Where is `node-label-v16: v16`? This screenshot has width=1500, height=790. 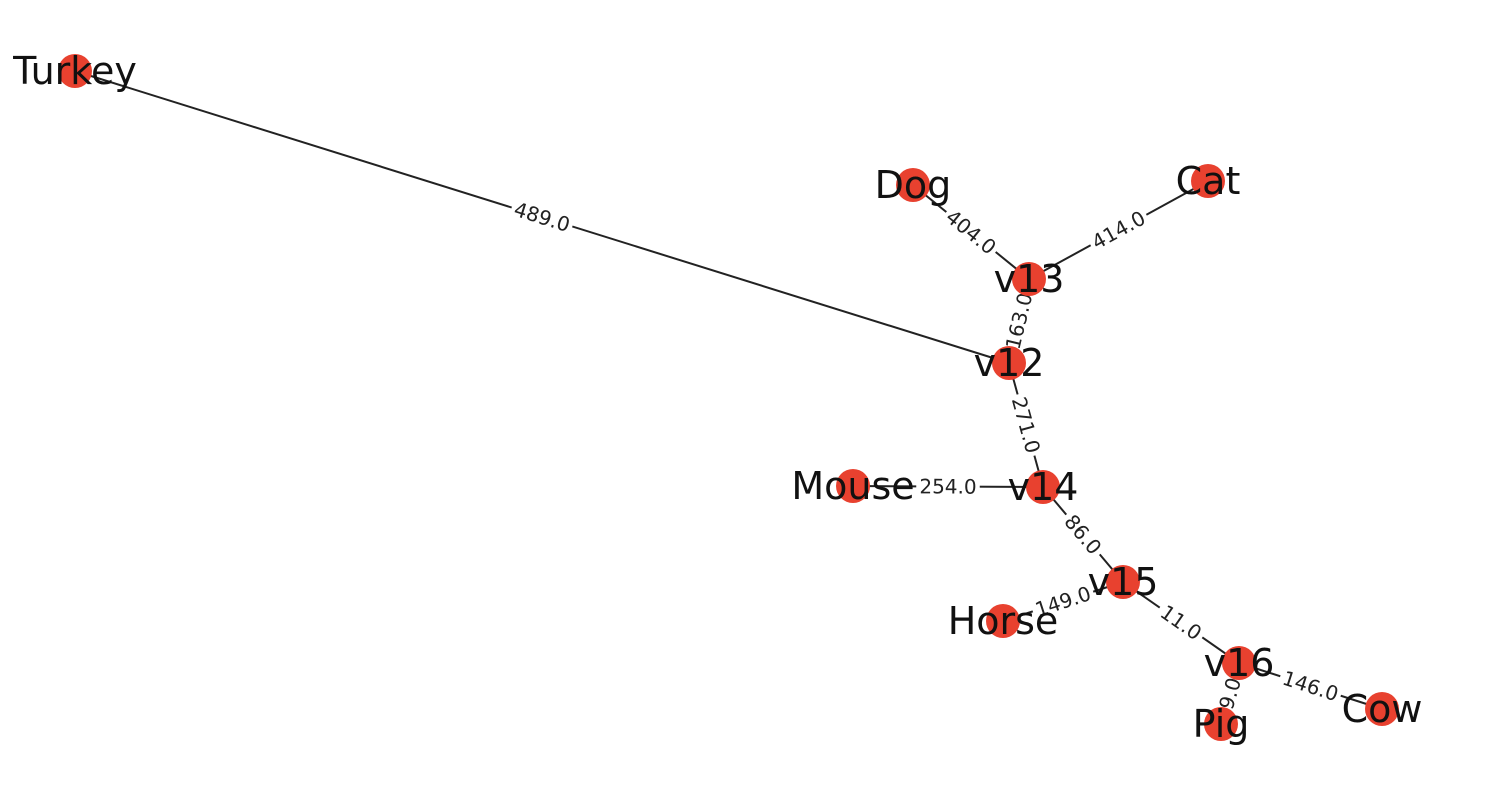 node-label-v16: v16 is located at coordinates (1239, 663).